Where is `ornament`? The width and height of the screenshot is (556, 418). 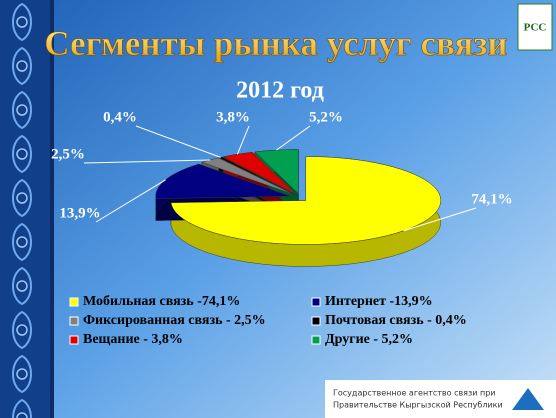 ornament is located at coordinates (25, 209).